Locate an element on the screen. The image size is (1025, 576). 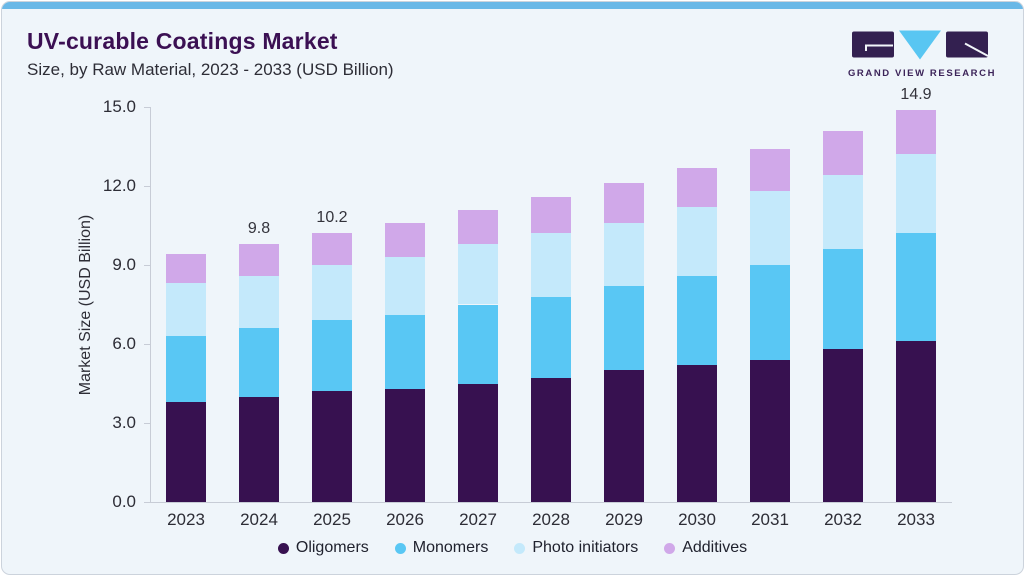
legend-item-photo-initiators: Photo initiators is located at coordinates (576, 548).